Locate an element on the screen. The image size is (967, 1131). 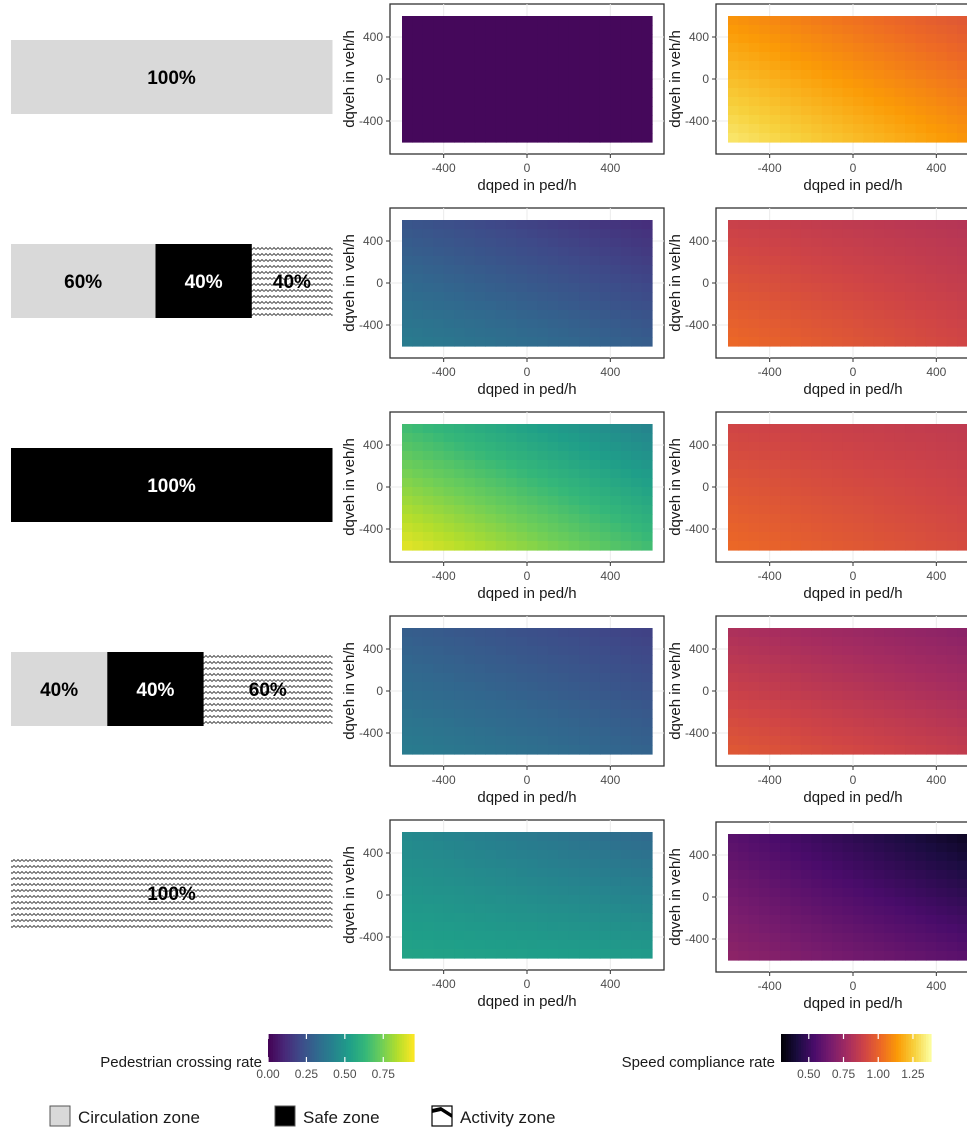
y-tick-label: 400 is located at coordinates (373, 445).